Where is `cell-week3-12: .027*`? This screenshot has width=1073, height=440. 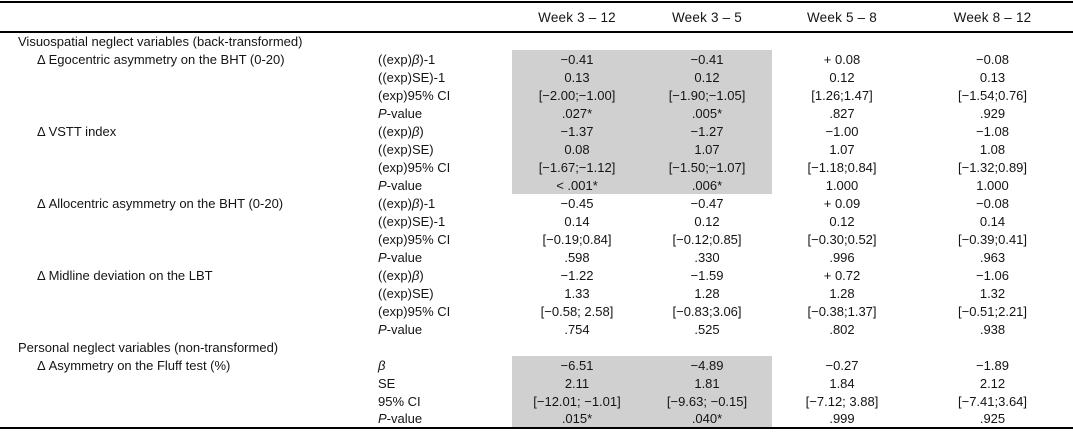 cell-week3-12: .027* is located at coordinates (577, 113).